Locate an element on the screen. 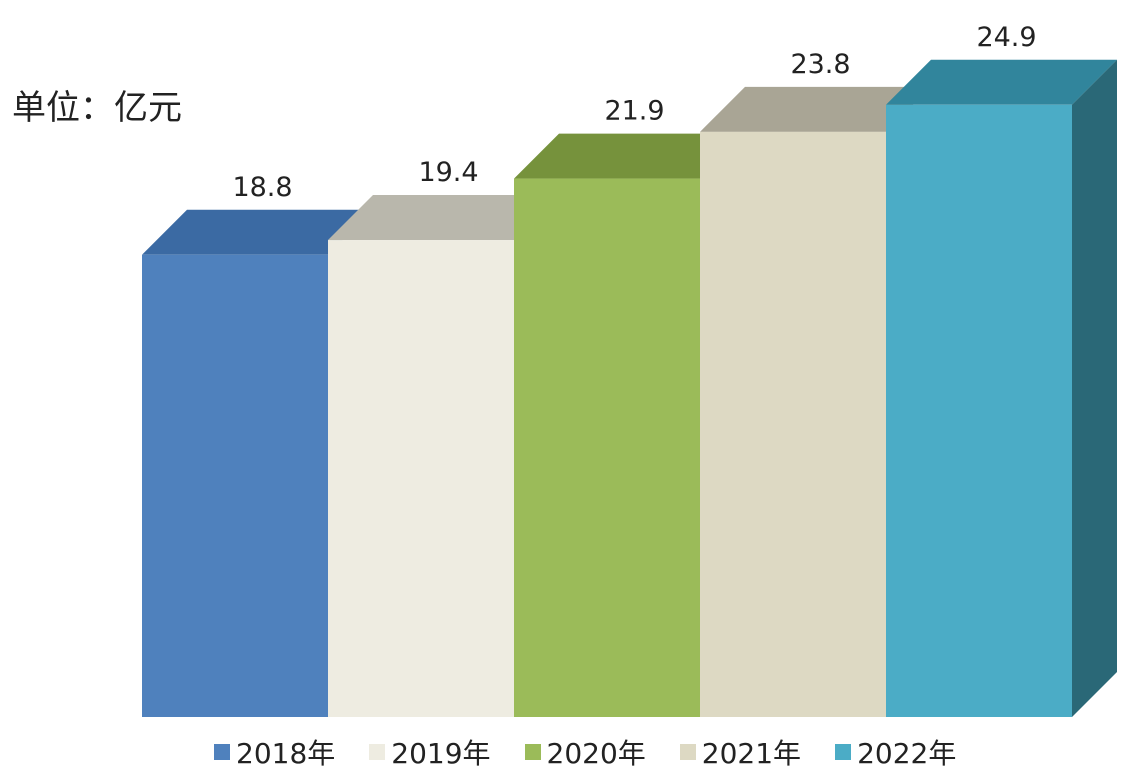  bar-2018年 is located at coordinates (257, 463).